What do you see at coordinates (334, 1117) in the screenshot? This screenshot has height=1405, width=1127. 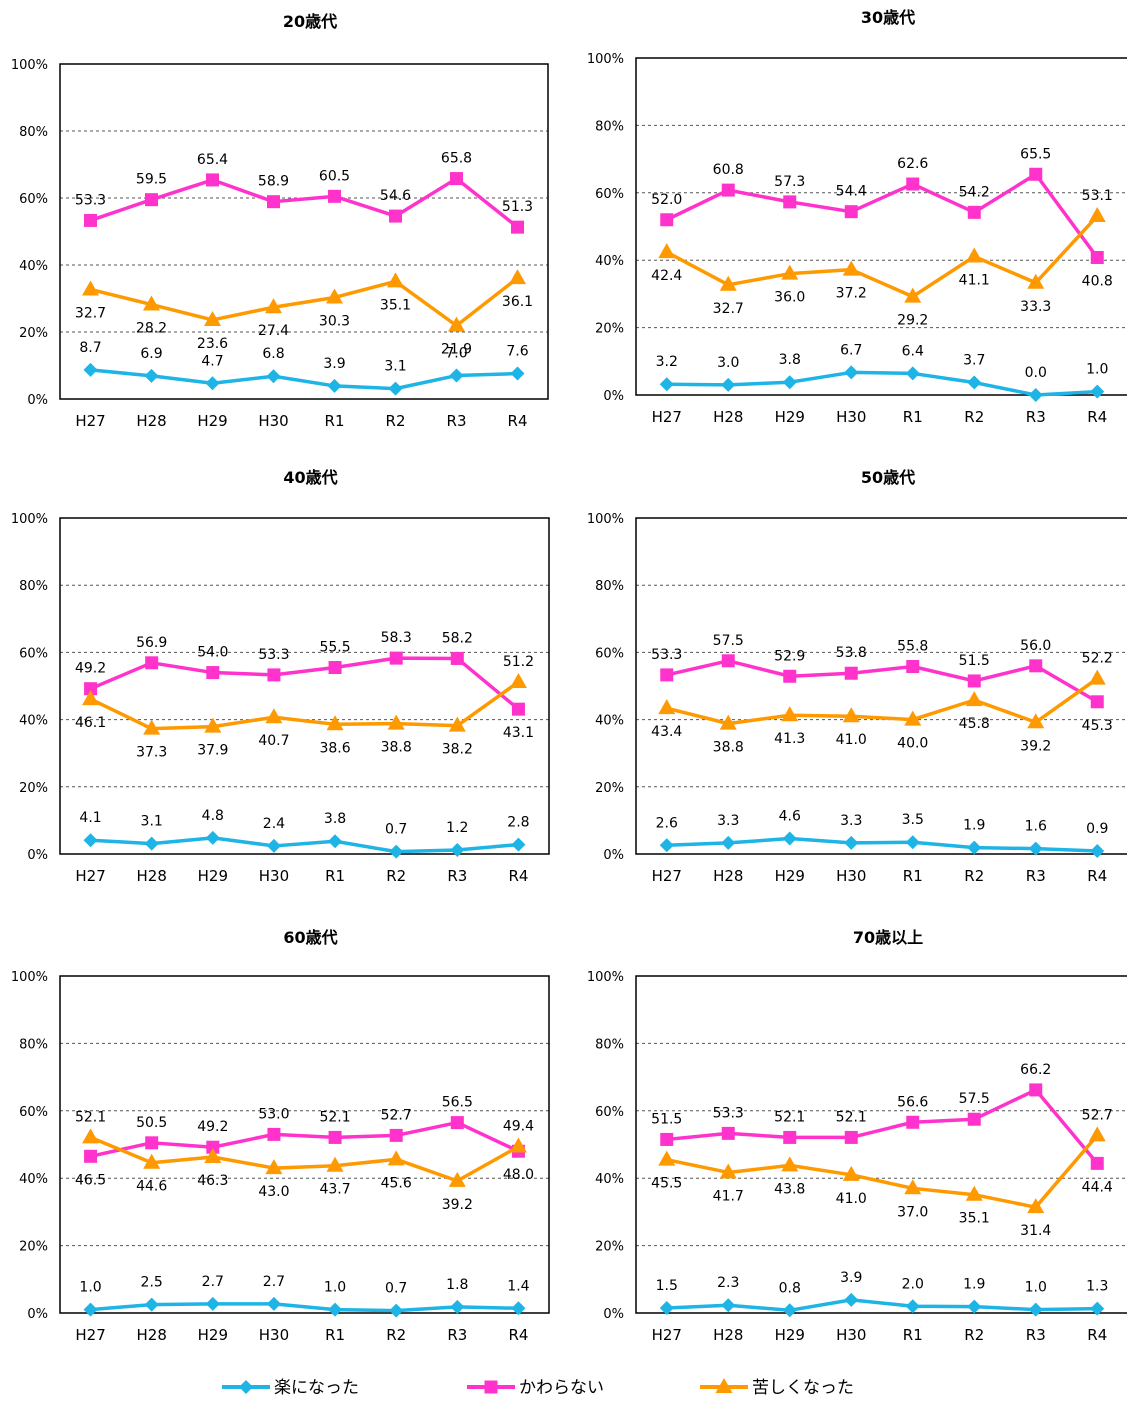 I see `data-label: 52.1` at bounding box center [334, 1117].